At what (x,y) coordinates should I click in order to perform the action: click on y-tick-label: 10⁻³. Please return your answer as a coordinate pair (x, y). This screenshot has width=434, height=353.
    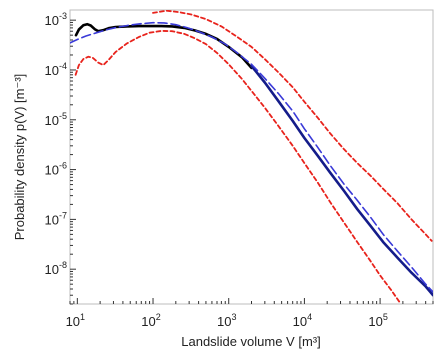
    Looking at the image, I should click on (56, 19).